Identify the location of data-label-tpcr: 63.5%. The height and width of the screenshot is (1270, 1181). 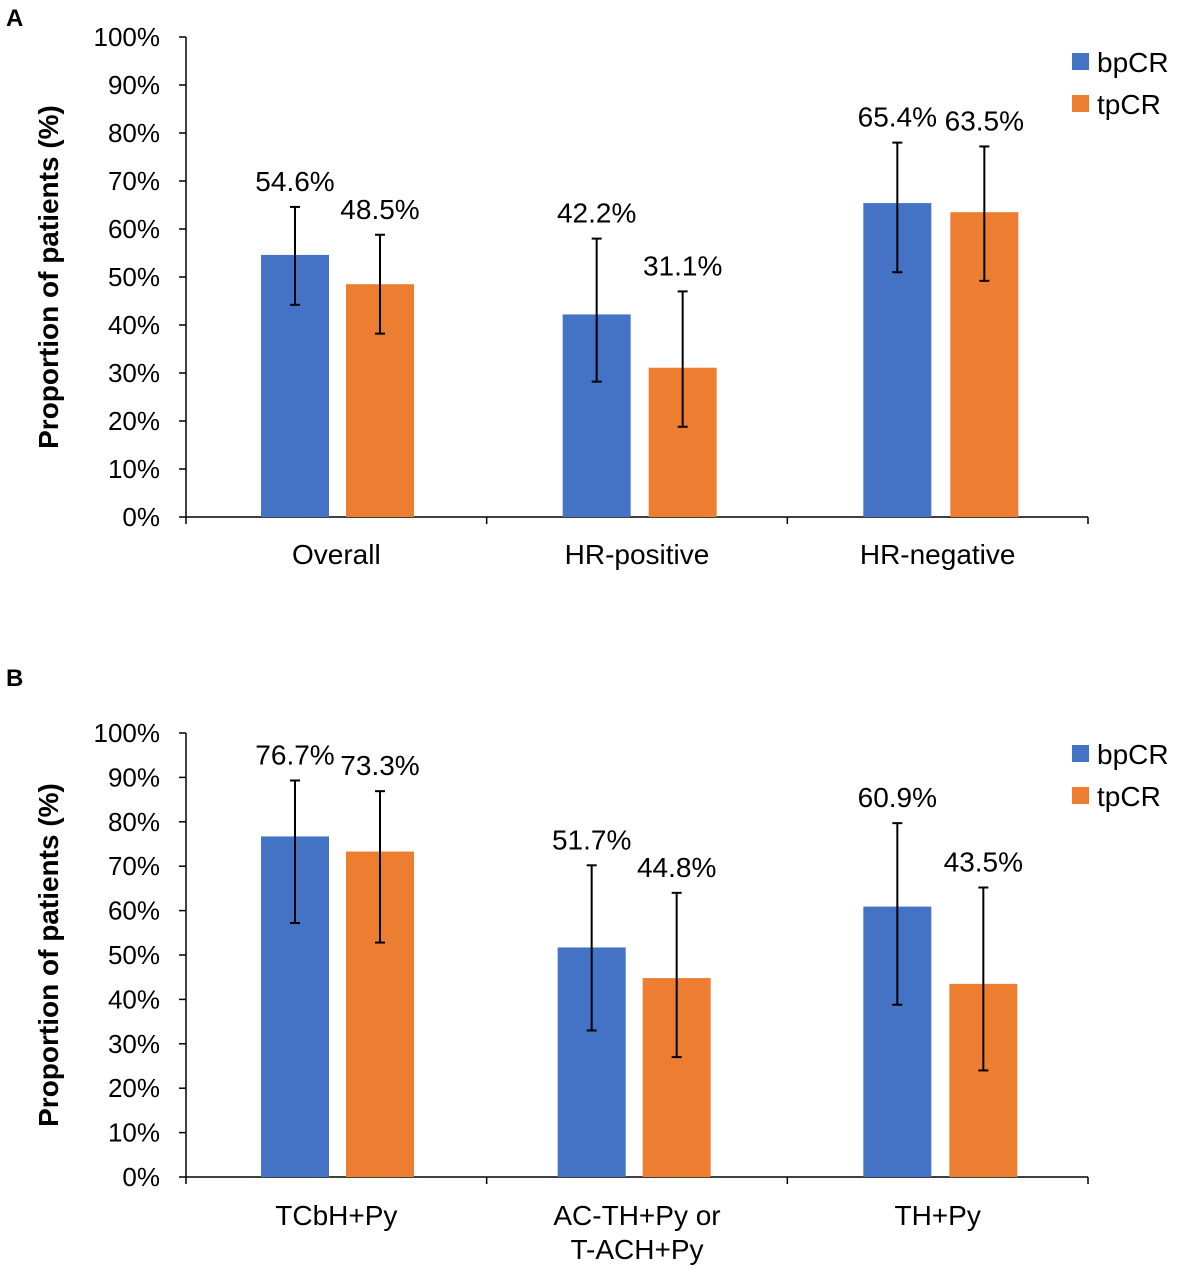
(984, 120).